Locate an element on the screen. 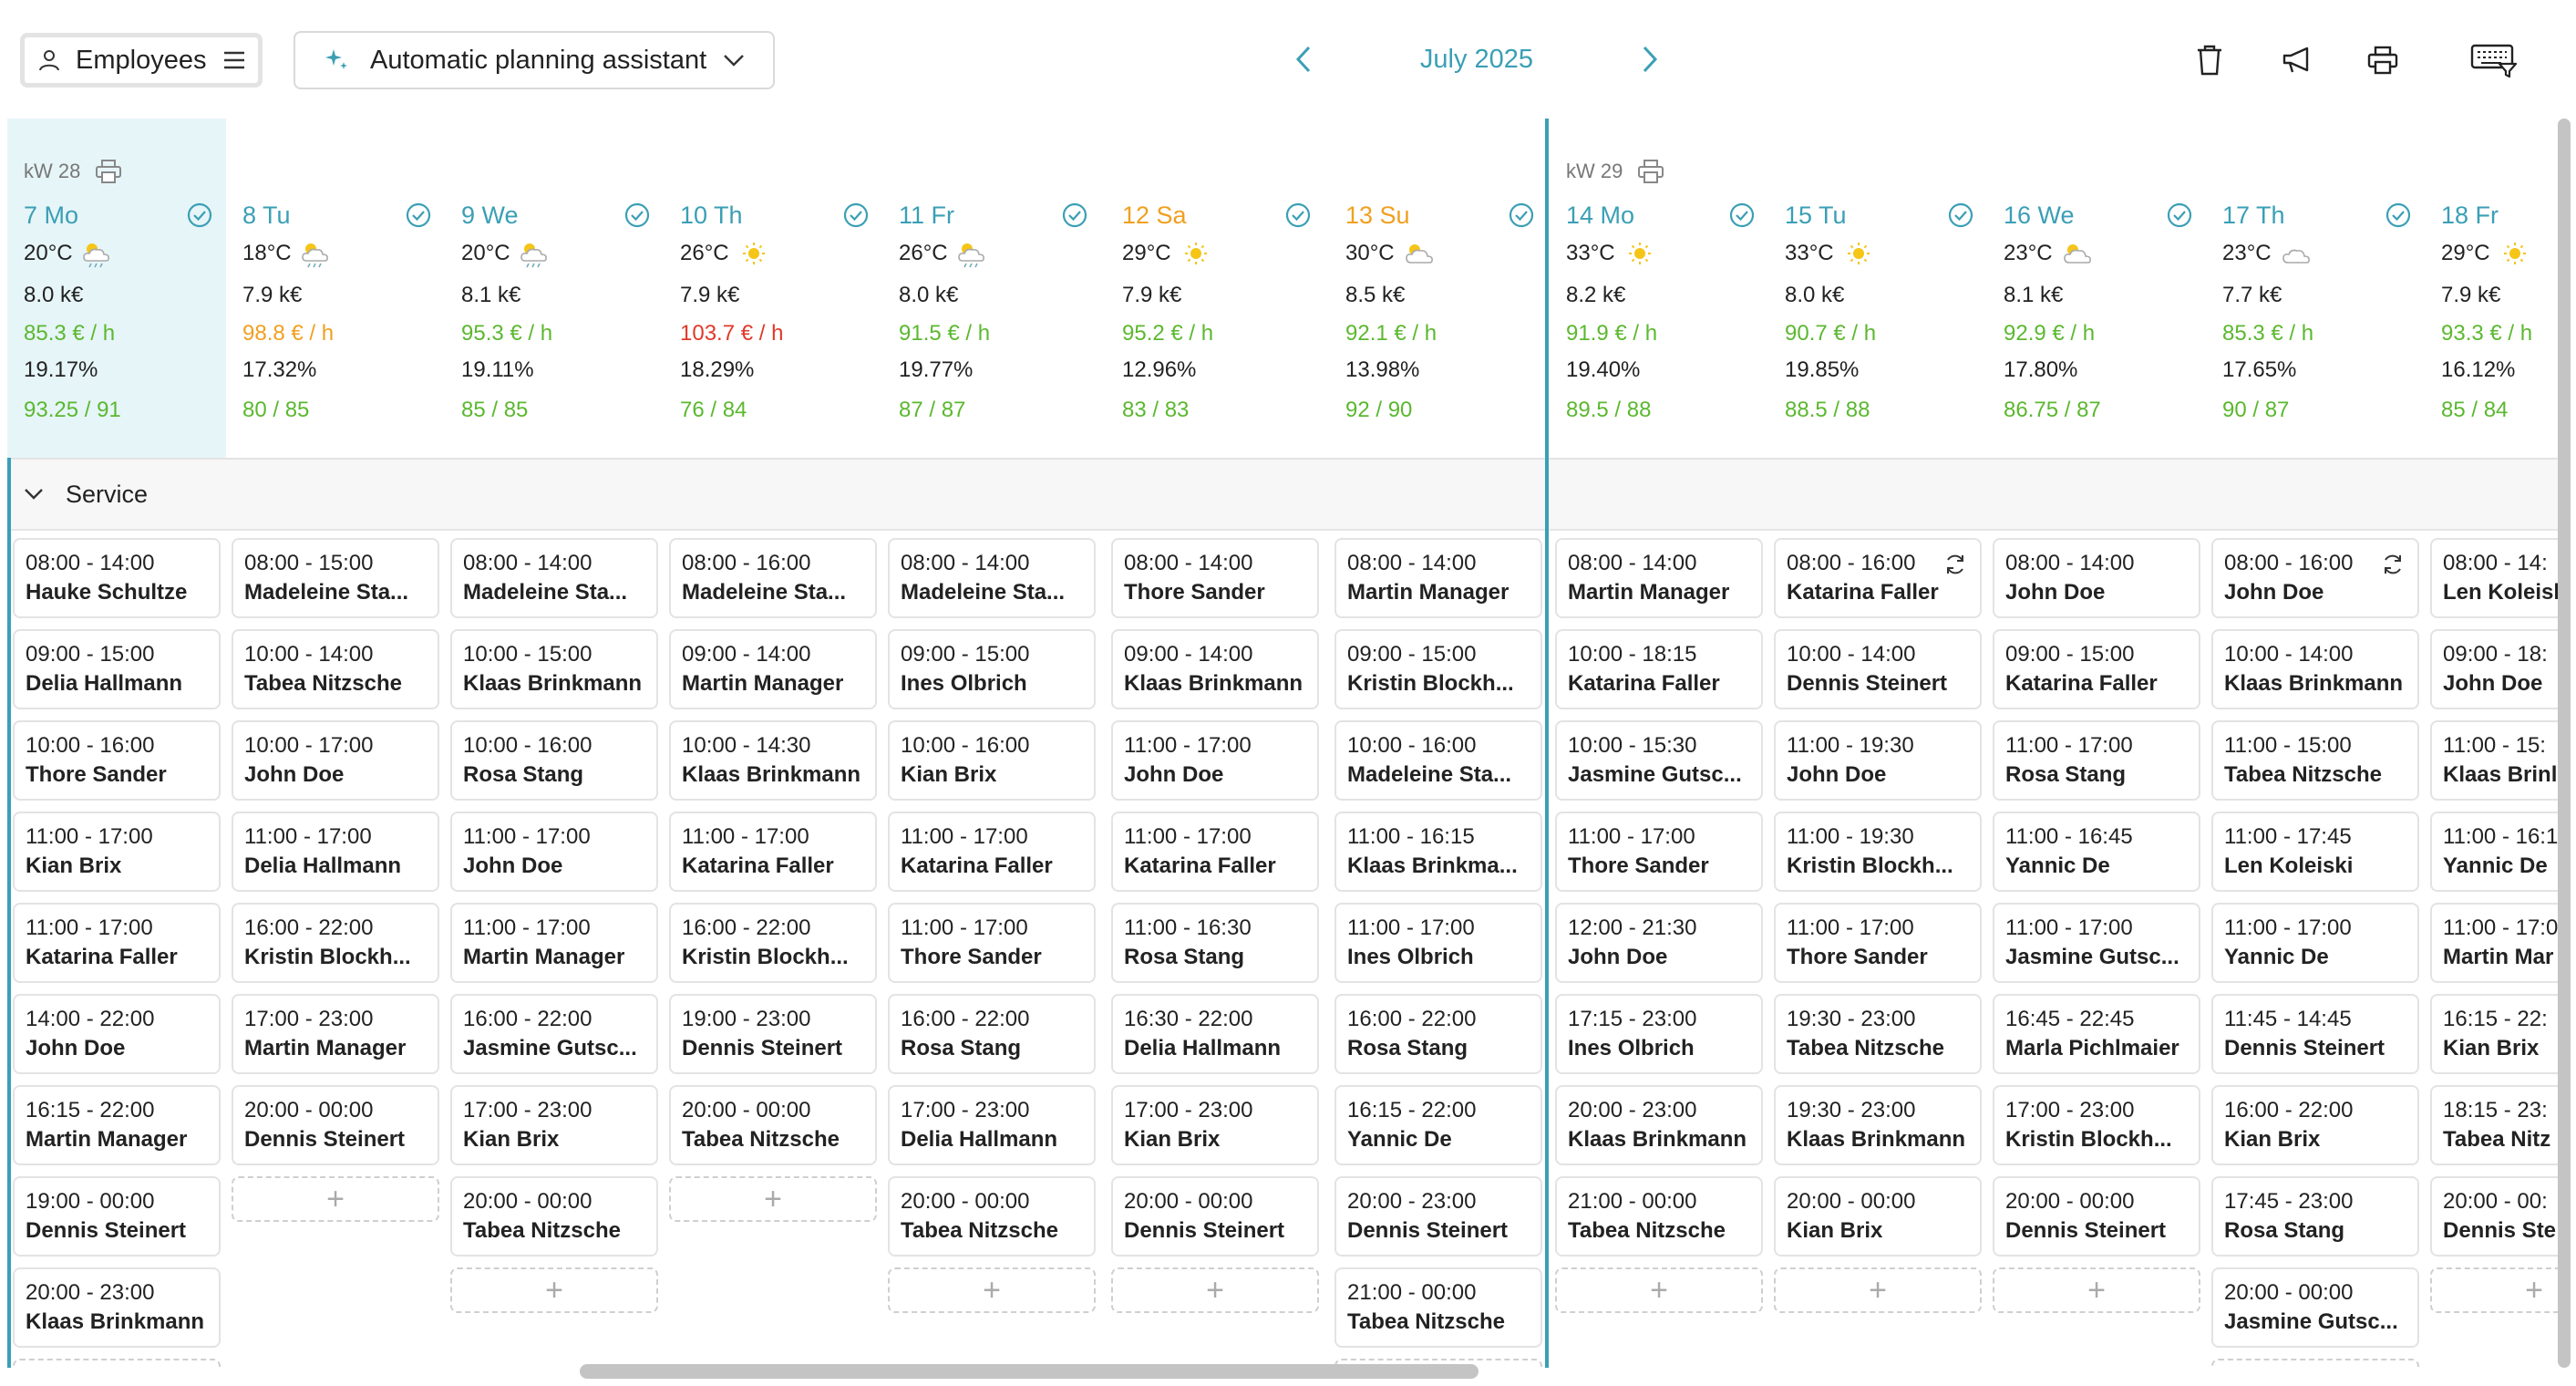  shift-card: 11:00 - 17:00 Ines Olbrich is located at coordinates (1438, 943).